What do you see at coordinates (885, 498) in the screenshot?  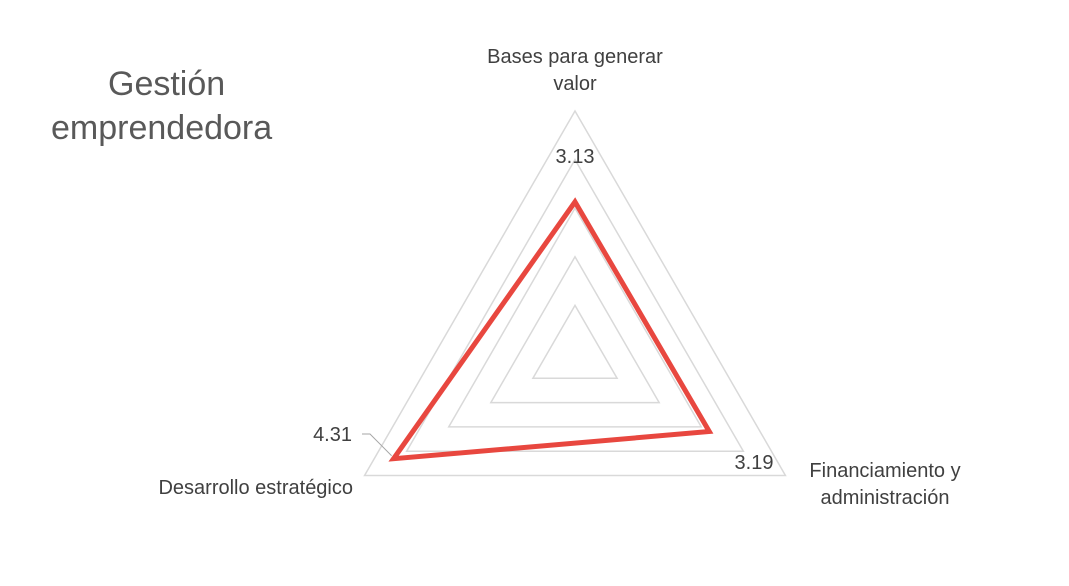 I see `category-label-2-line-2: administración` at bounding box center [885, 498].